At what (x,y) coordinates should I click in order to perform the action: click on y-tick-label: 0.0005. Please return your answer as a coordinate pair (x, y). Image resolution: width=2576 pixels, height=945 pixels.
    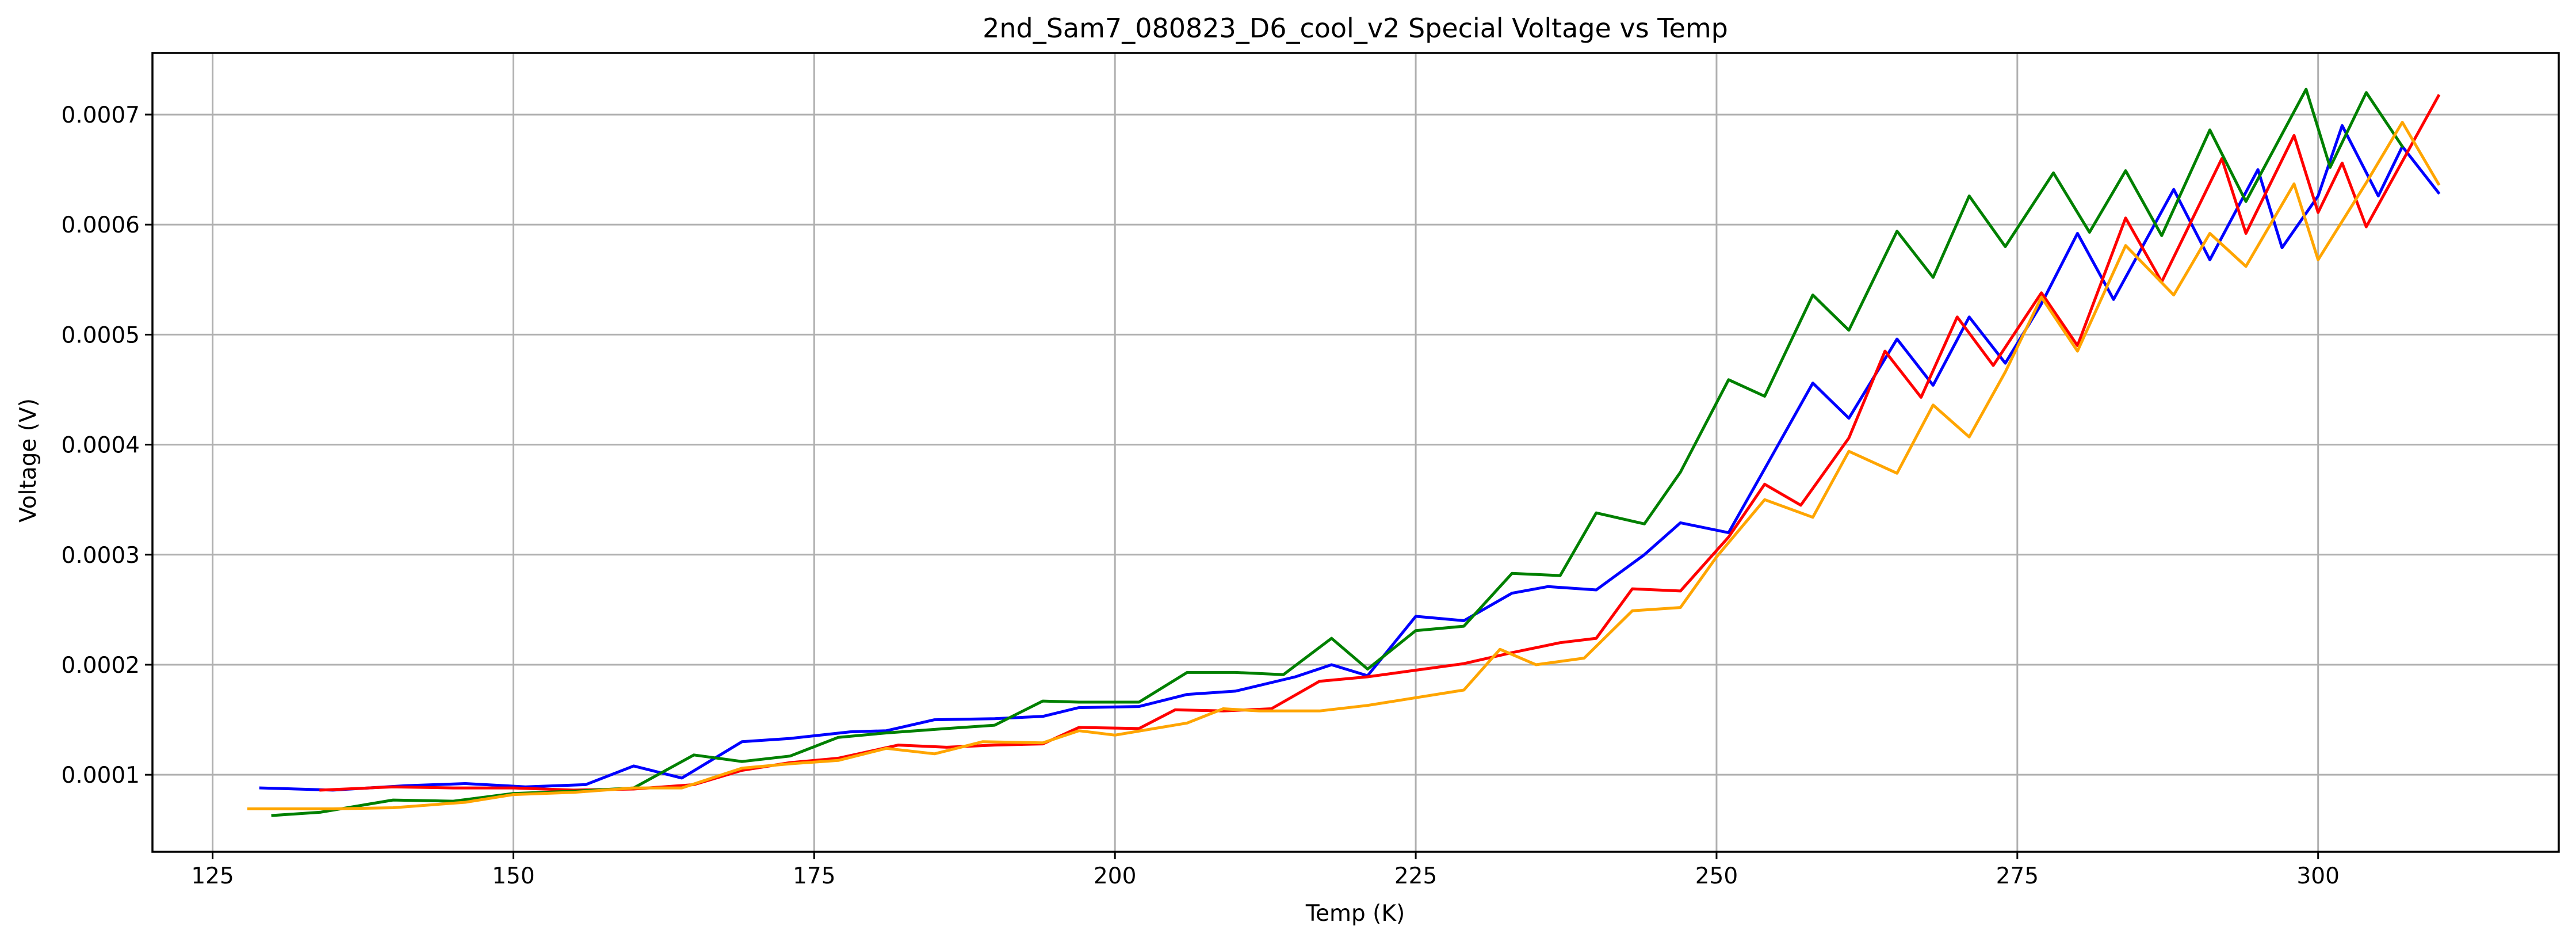
    Looking at the image, I should click on (101, 335).